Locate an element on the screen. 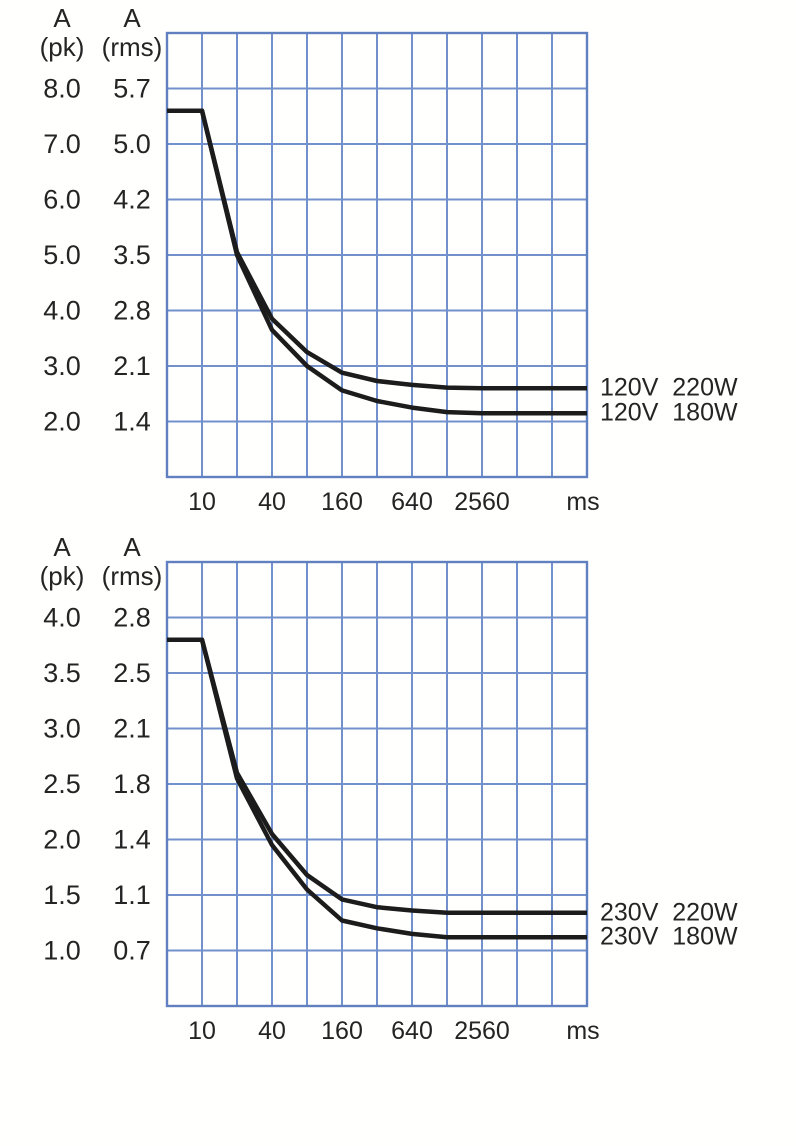 The height and width of the screenshot is (1146, 796). curve-label-230v-180w: 230V 180W is located at coordinates (669, 936).